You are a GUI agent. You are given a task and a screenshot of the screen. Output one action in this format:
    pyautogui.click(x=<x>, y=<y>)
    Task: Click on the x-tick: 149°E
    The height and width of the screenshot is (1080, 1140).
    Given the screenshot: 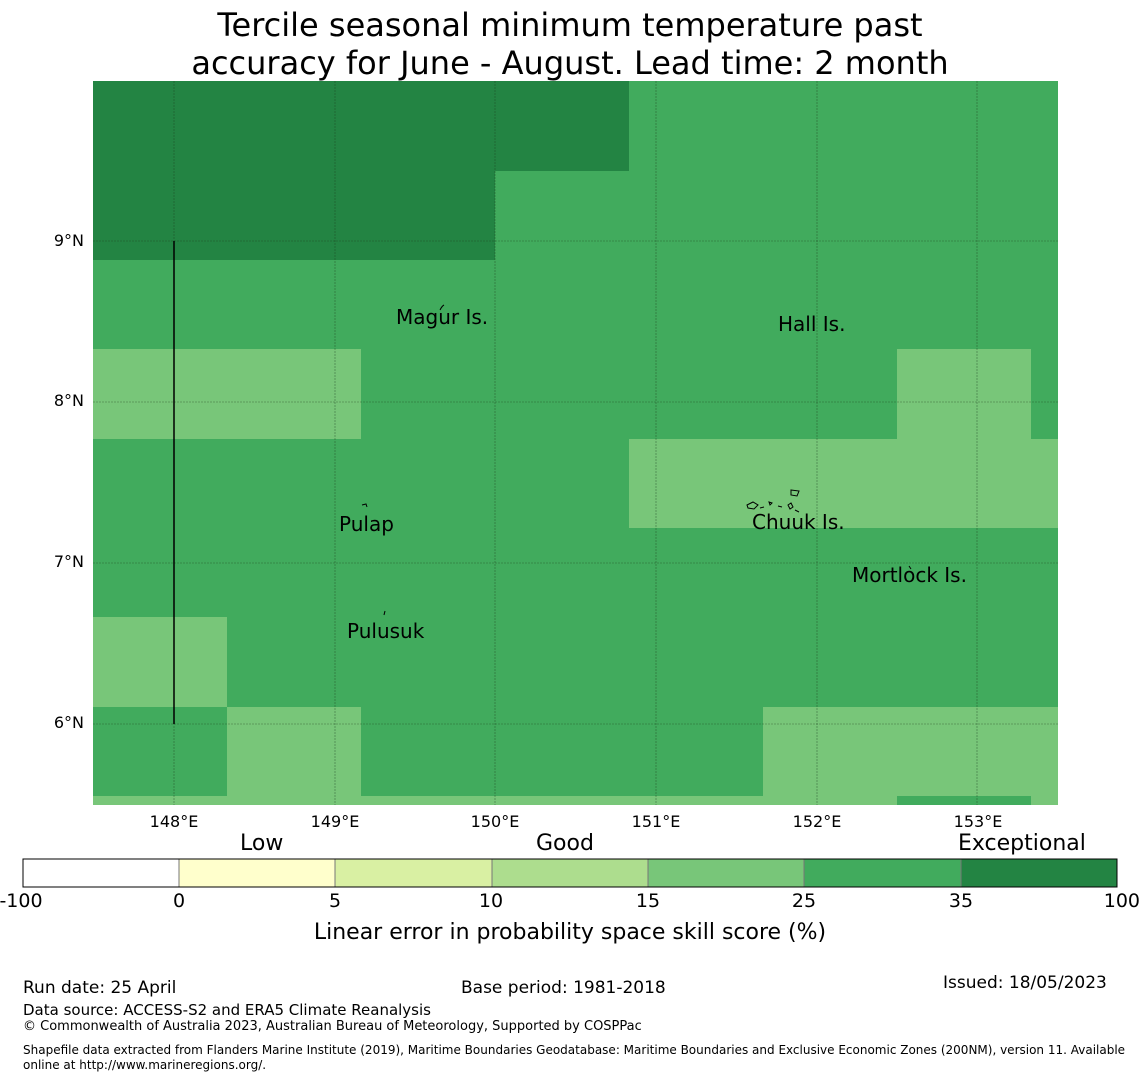 What is the action you would take?
    pyautogui.click(x=335, y=821)
    